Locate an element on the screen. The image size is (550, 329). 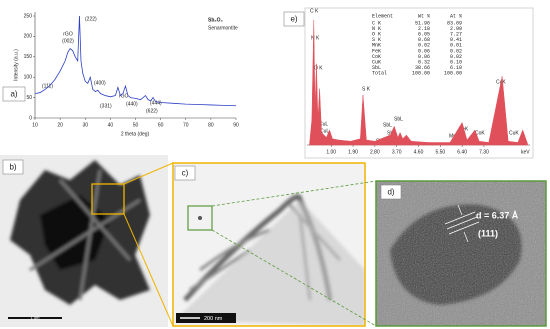
peak-label: O K is located at coordinates (318, 68).